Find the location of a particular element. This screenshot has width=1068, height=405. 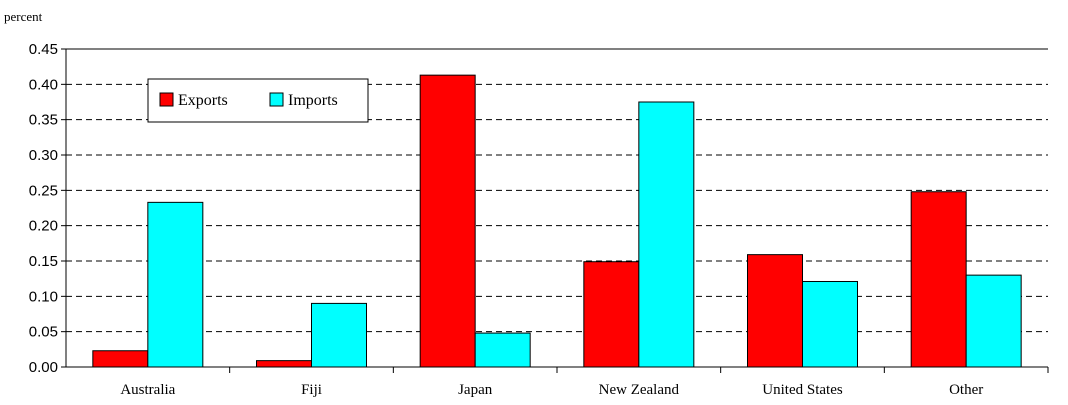

y-tick-label: 0.30 is located at coordinates (43, 155).